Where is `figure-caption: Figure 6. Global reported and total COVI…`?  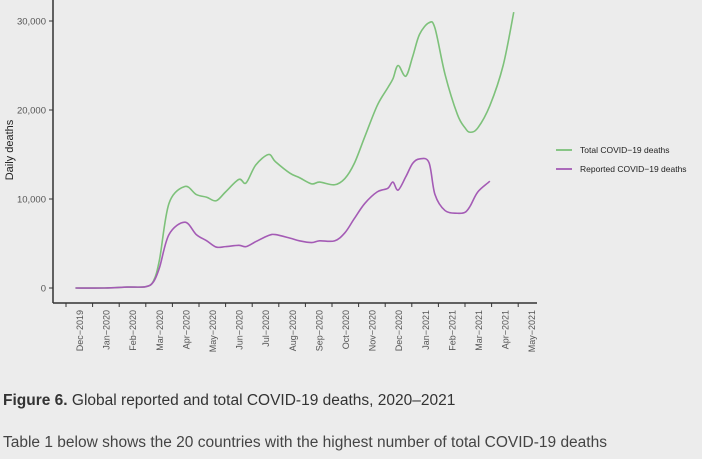
figure-caption: Figure 6. Global reported and total COVI… is located at coordinates (229, 401).